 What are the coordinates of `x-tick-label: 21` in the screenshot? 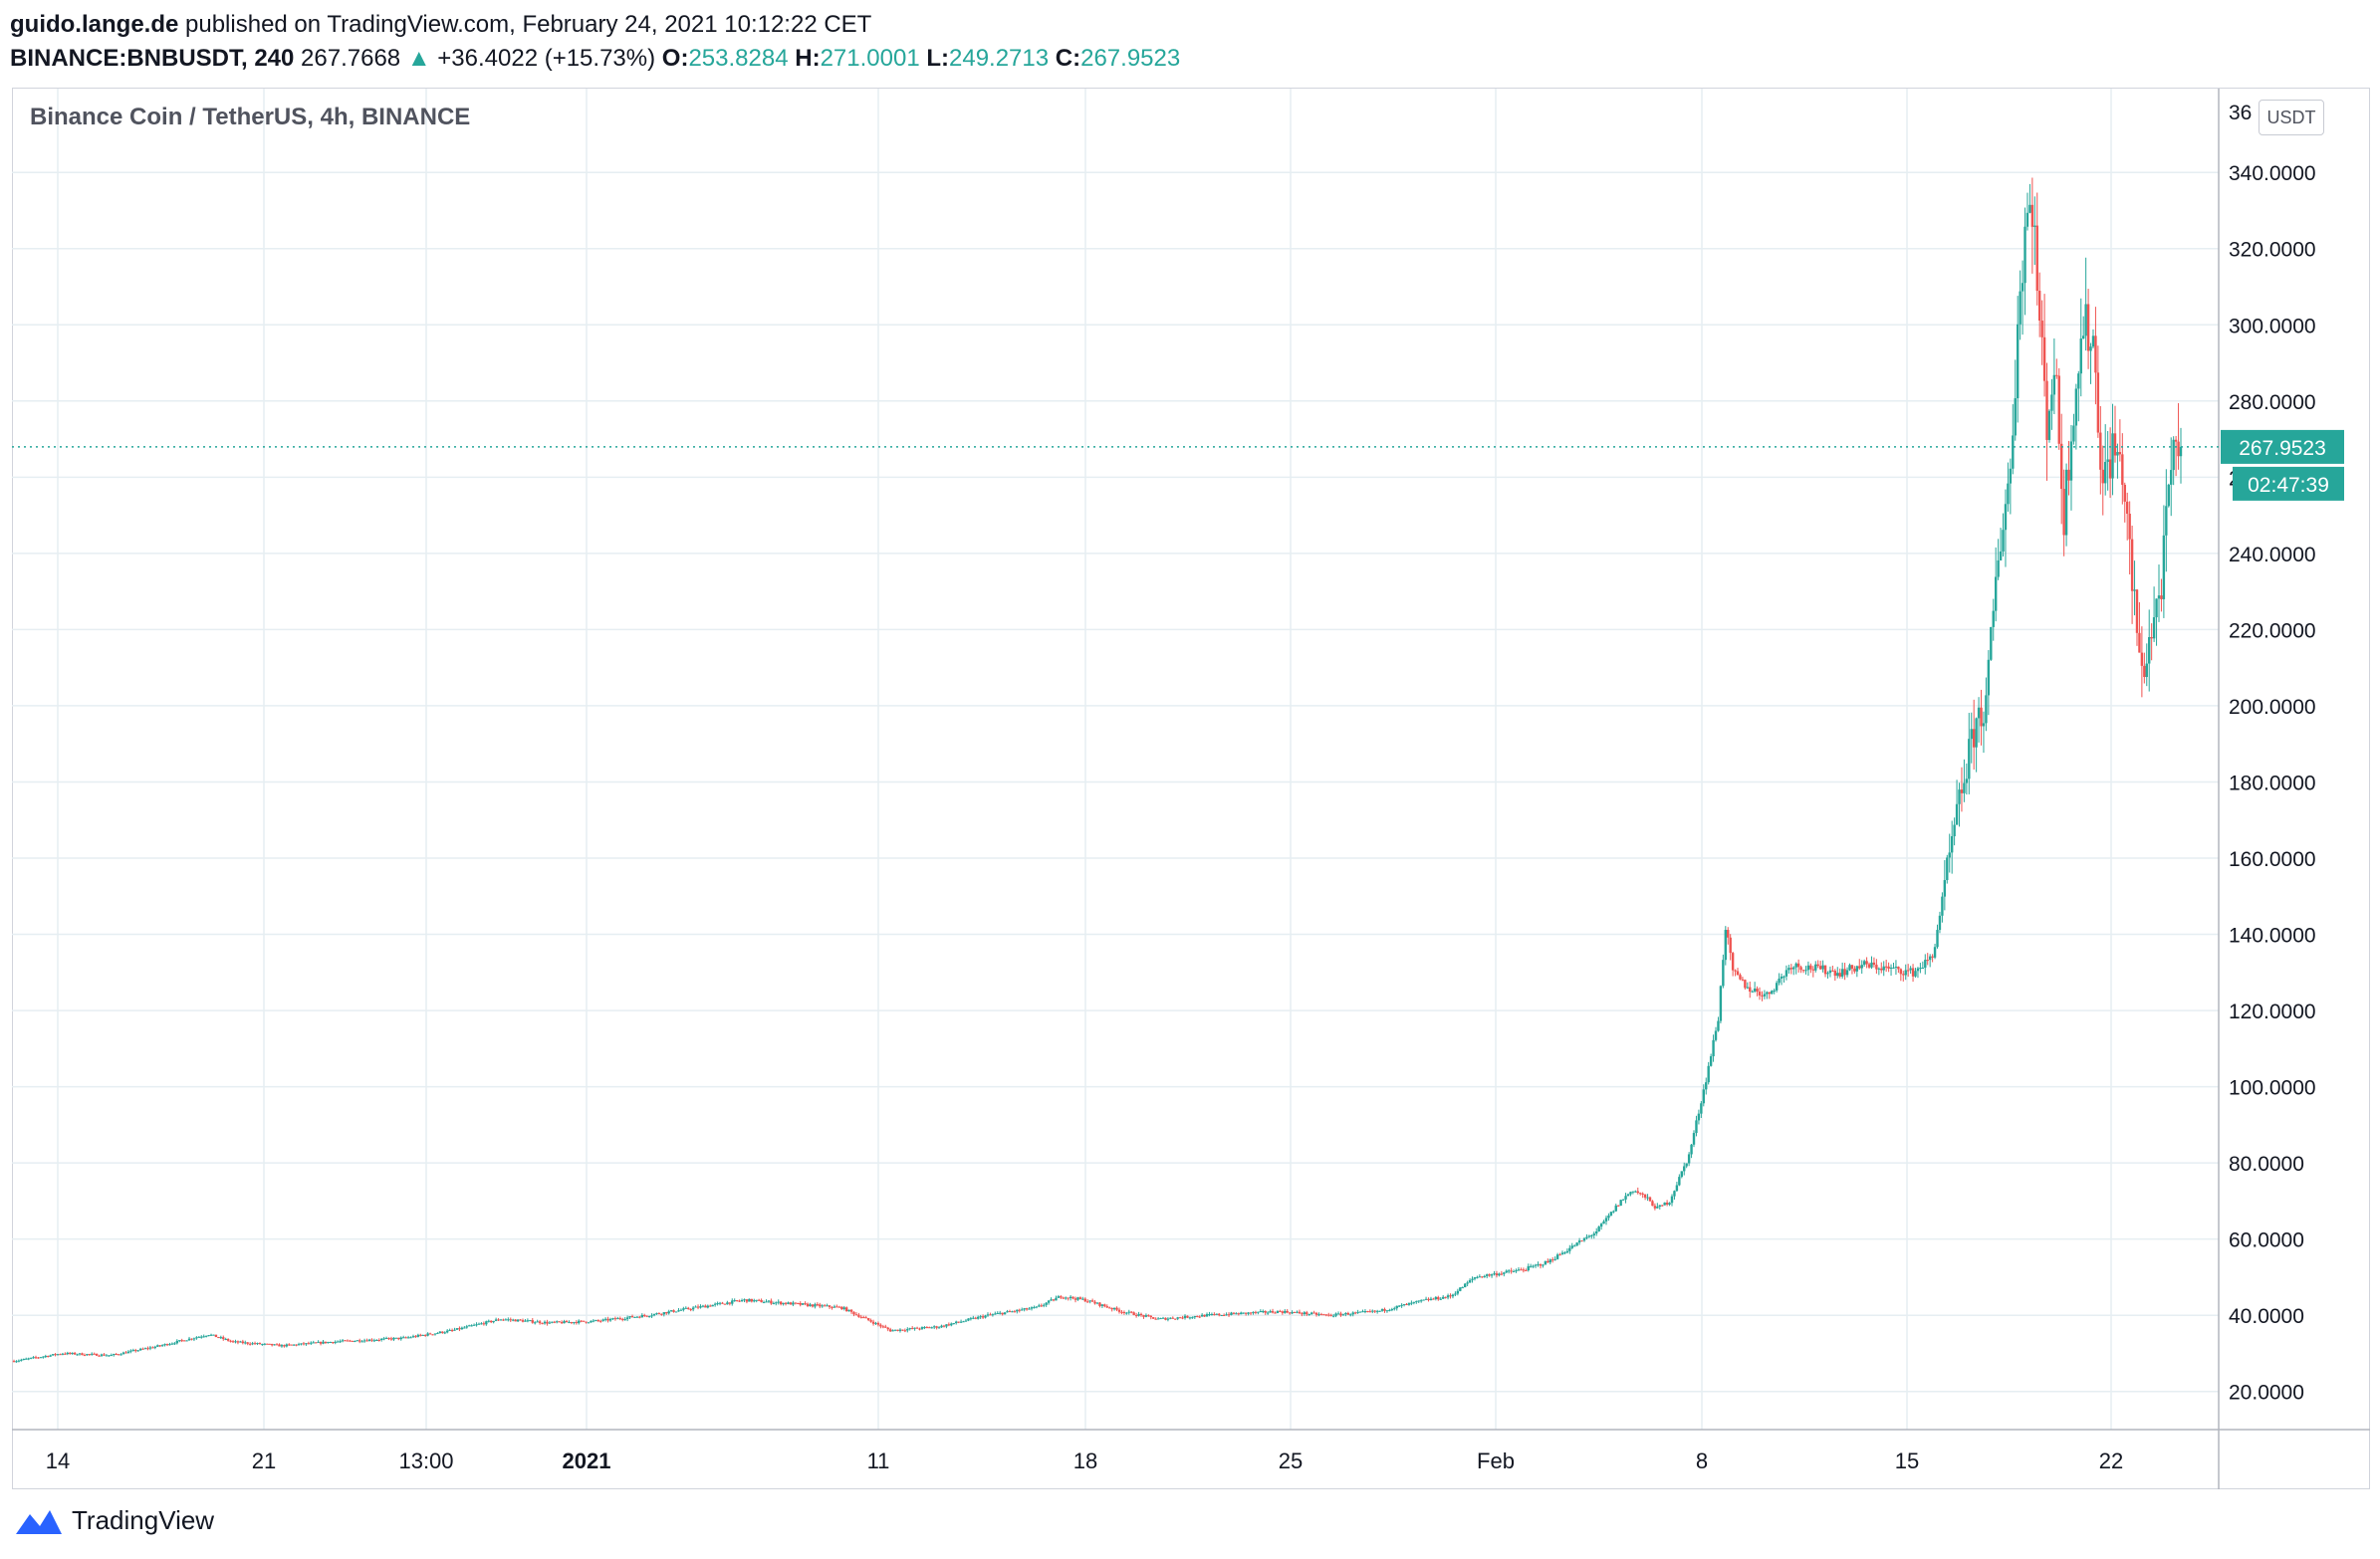 It's located at (264, 1460).